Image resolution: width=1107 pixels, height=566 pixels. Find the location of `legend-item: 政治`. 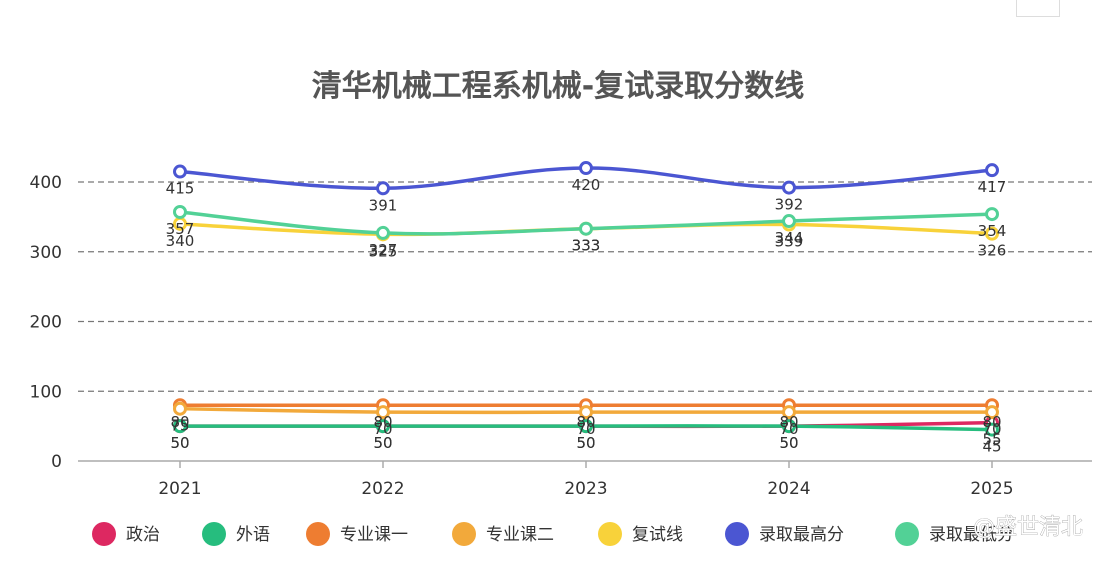

legend-item: 政治 is located at coordinates (126, 534).